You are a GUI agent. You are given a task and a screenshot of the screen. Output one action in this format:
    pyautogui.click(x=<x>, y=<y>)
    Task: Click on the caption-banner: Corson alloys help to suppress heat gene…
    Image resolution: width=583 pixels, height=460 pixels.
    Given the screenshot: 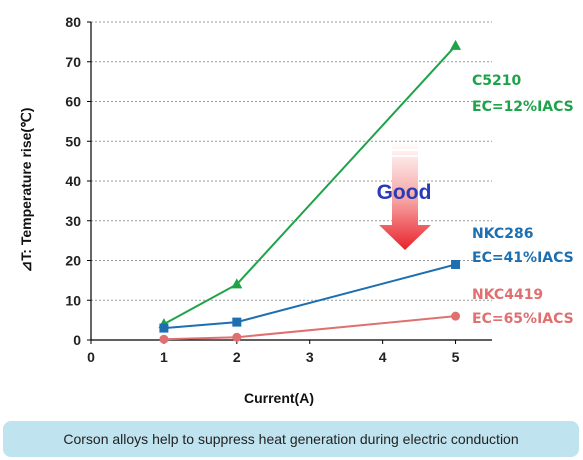 What is the action you would take?
    pyautogui.click(x=291, y=439)
    